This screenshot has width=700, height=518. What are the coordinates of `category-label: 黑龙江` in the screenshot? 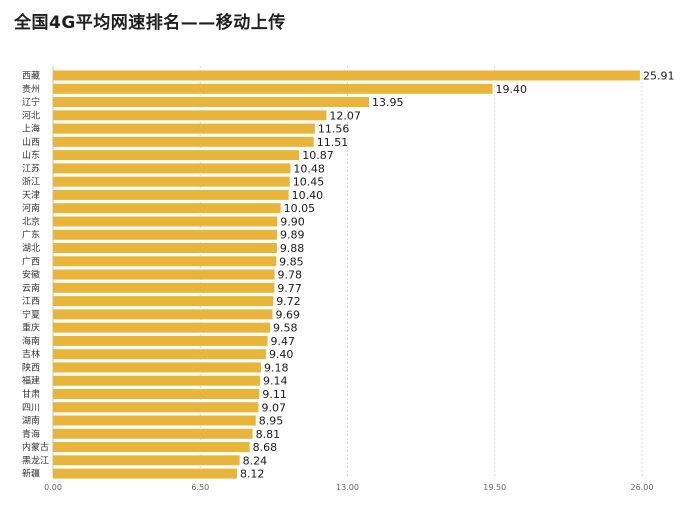 It's located at (35, 460).